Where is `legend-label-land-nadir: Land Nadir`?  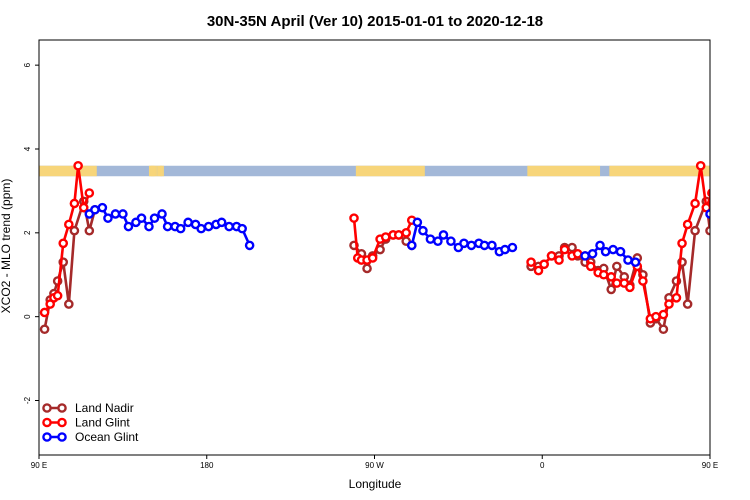 legend-label-land-nadir: Land Nadir is located at coordinates (104, 408).